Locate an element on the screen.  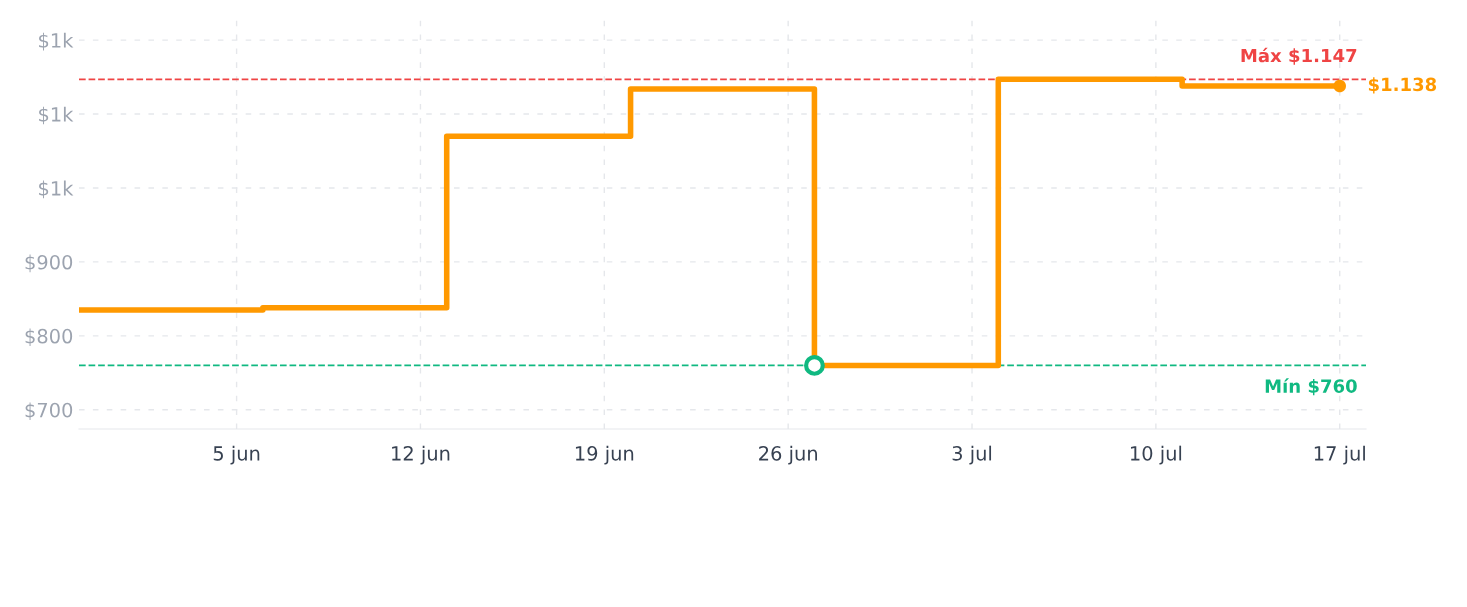
y-tick-label: $700 is located at coordinates (49, 411).